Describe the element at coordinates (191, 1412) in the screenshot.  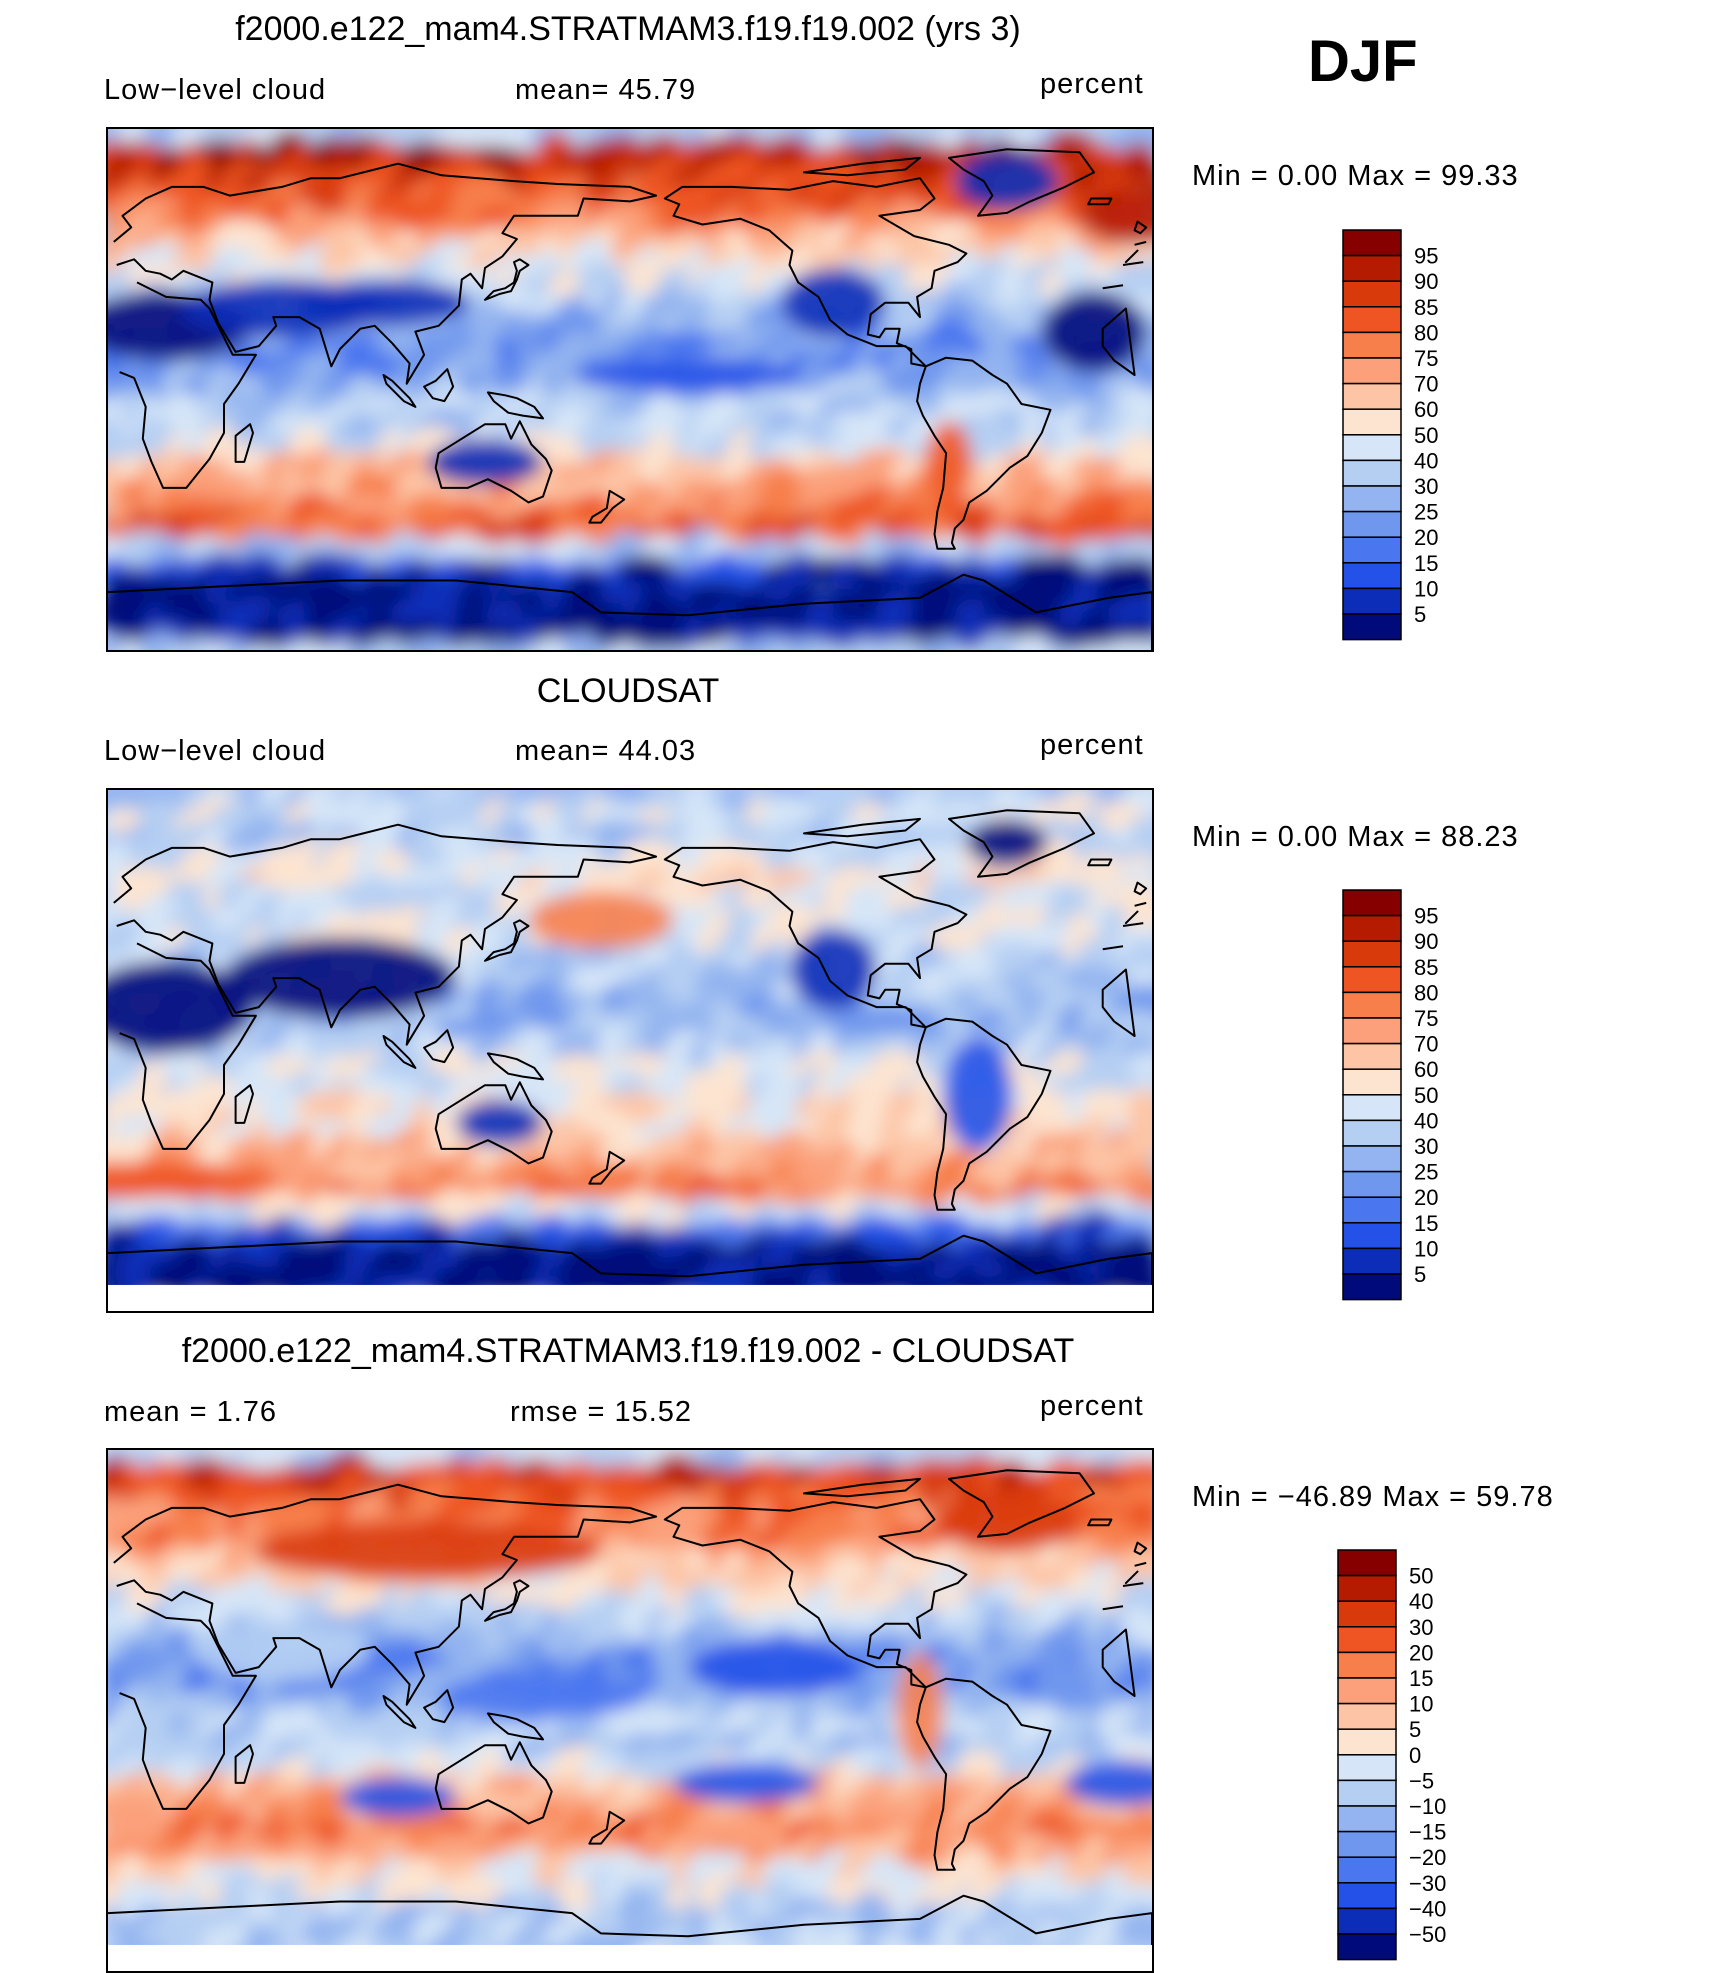
I see `panel-mean-label-diff: mean = 1.76` at that location.